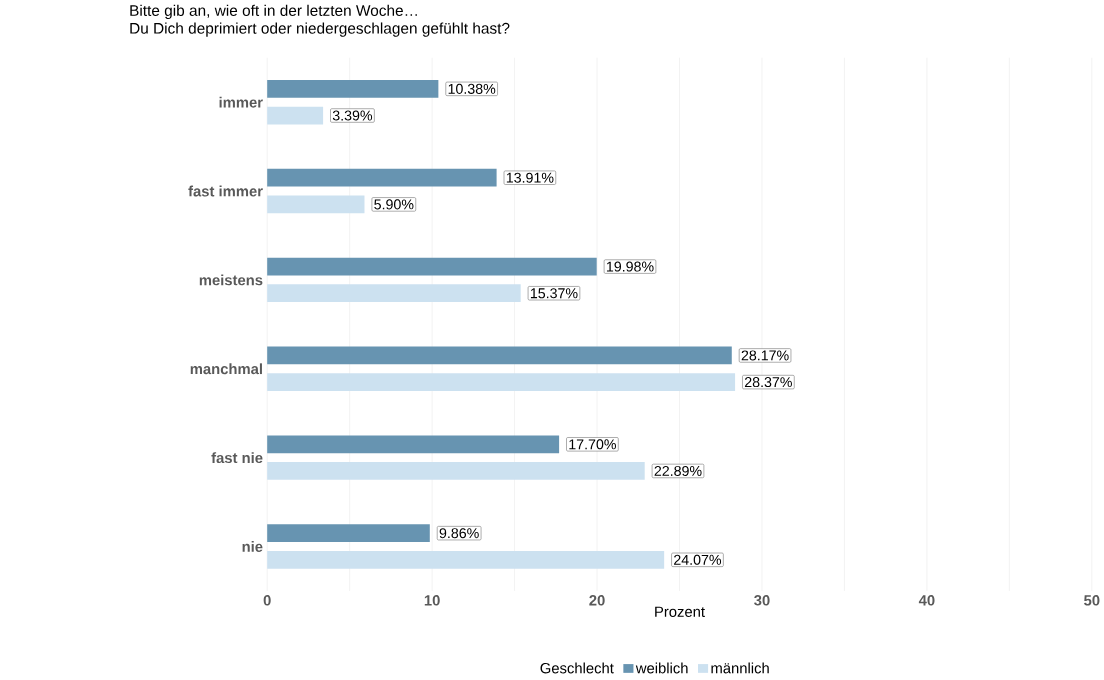 The width and height of the screenshot is (1104, 680). What do you see at coordinates (267, 600) in the screenshot?
I see `x-tick-label: 0` at bounding box center [267, 600].